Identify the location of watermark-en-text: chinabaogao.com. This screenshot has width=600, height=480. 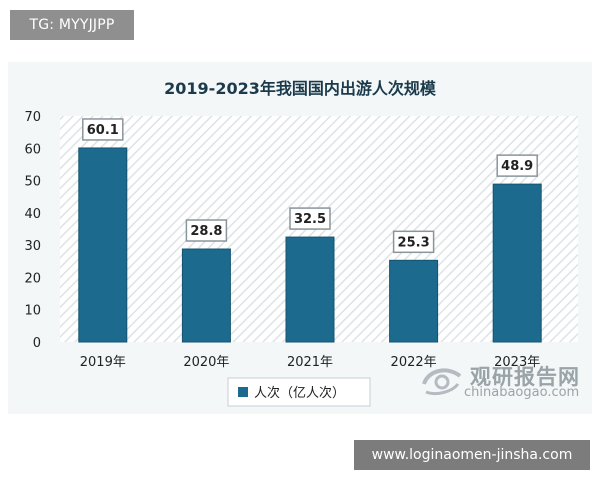
(522, 392).